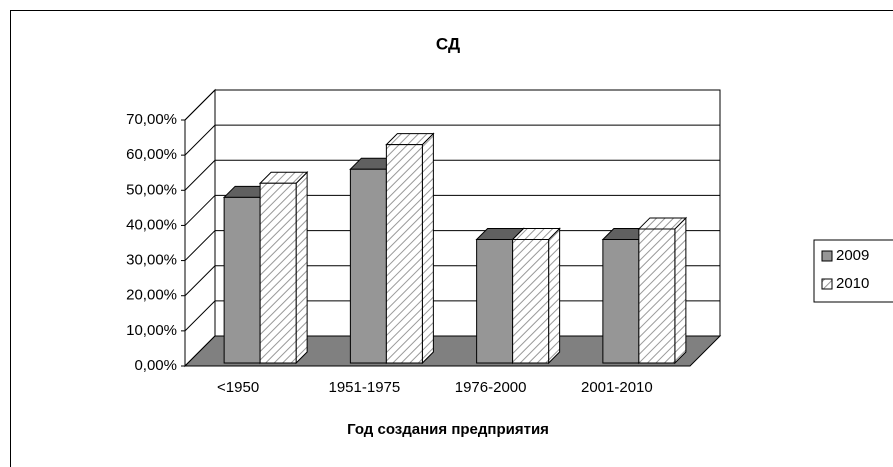 The width and height of the screenshot is (893, 467). Describe the element at coordinates (151, 119) in the screenshot. I see `y-tick-label: 70,00%` at that location.